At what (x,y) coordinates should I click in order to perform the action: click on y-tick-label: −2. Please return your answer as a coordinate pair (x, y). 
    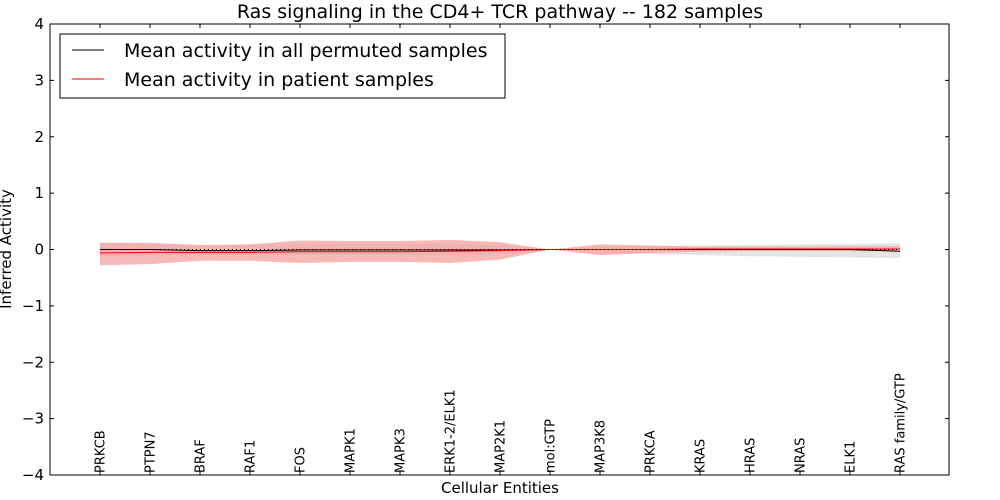
    Looking at the image, I should click on (33, 362).